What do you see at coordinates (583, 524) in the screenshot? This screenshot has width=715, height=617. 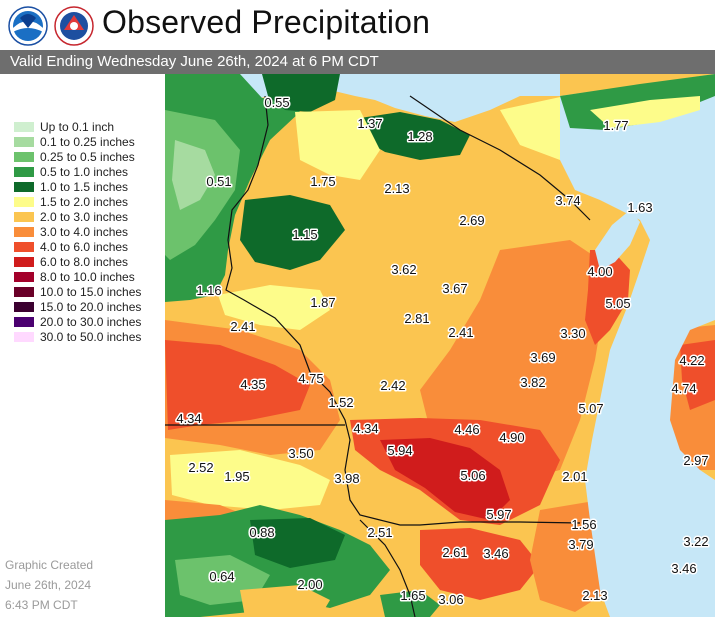 I see `precip-value-label: 1.56` at bounding box center [583, 524].